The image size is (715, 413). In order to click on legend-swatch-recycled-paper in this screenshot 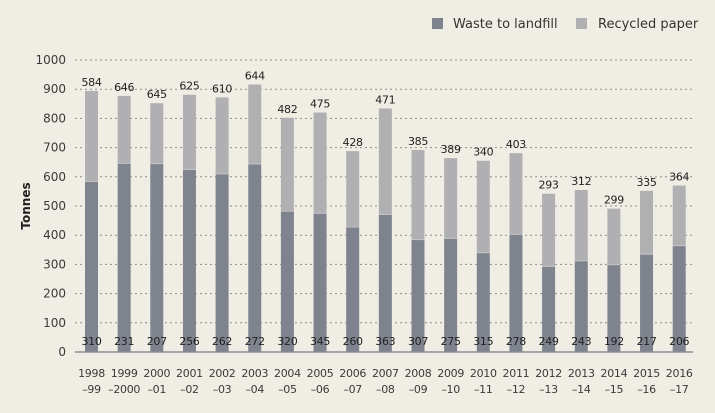, I will do `click(581, 23)`.